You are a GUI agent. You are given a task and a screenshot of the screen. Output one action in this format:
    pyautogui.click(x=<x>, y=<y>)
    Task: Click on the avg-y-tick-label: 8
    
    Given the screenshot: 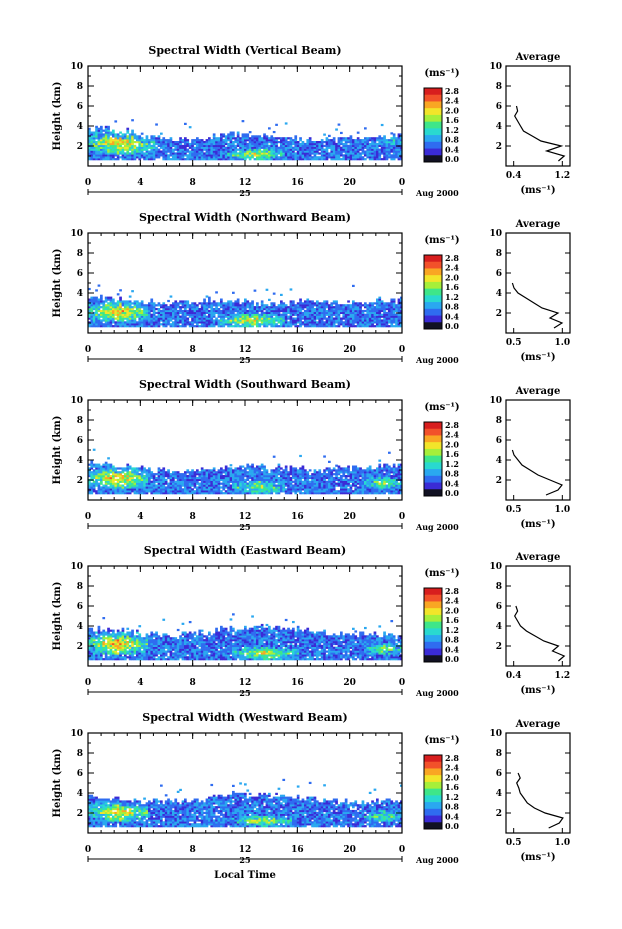 What is the action you would take?
    pyautogui.click(x=499, y=87)
    